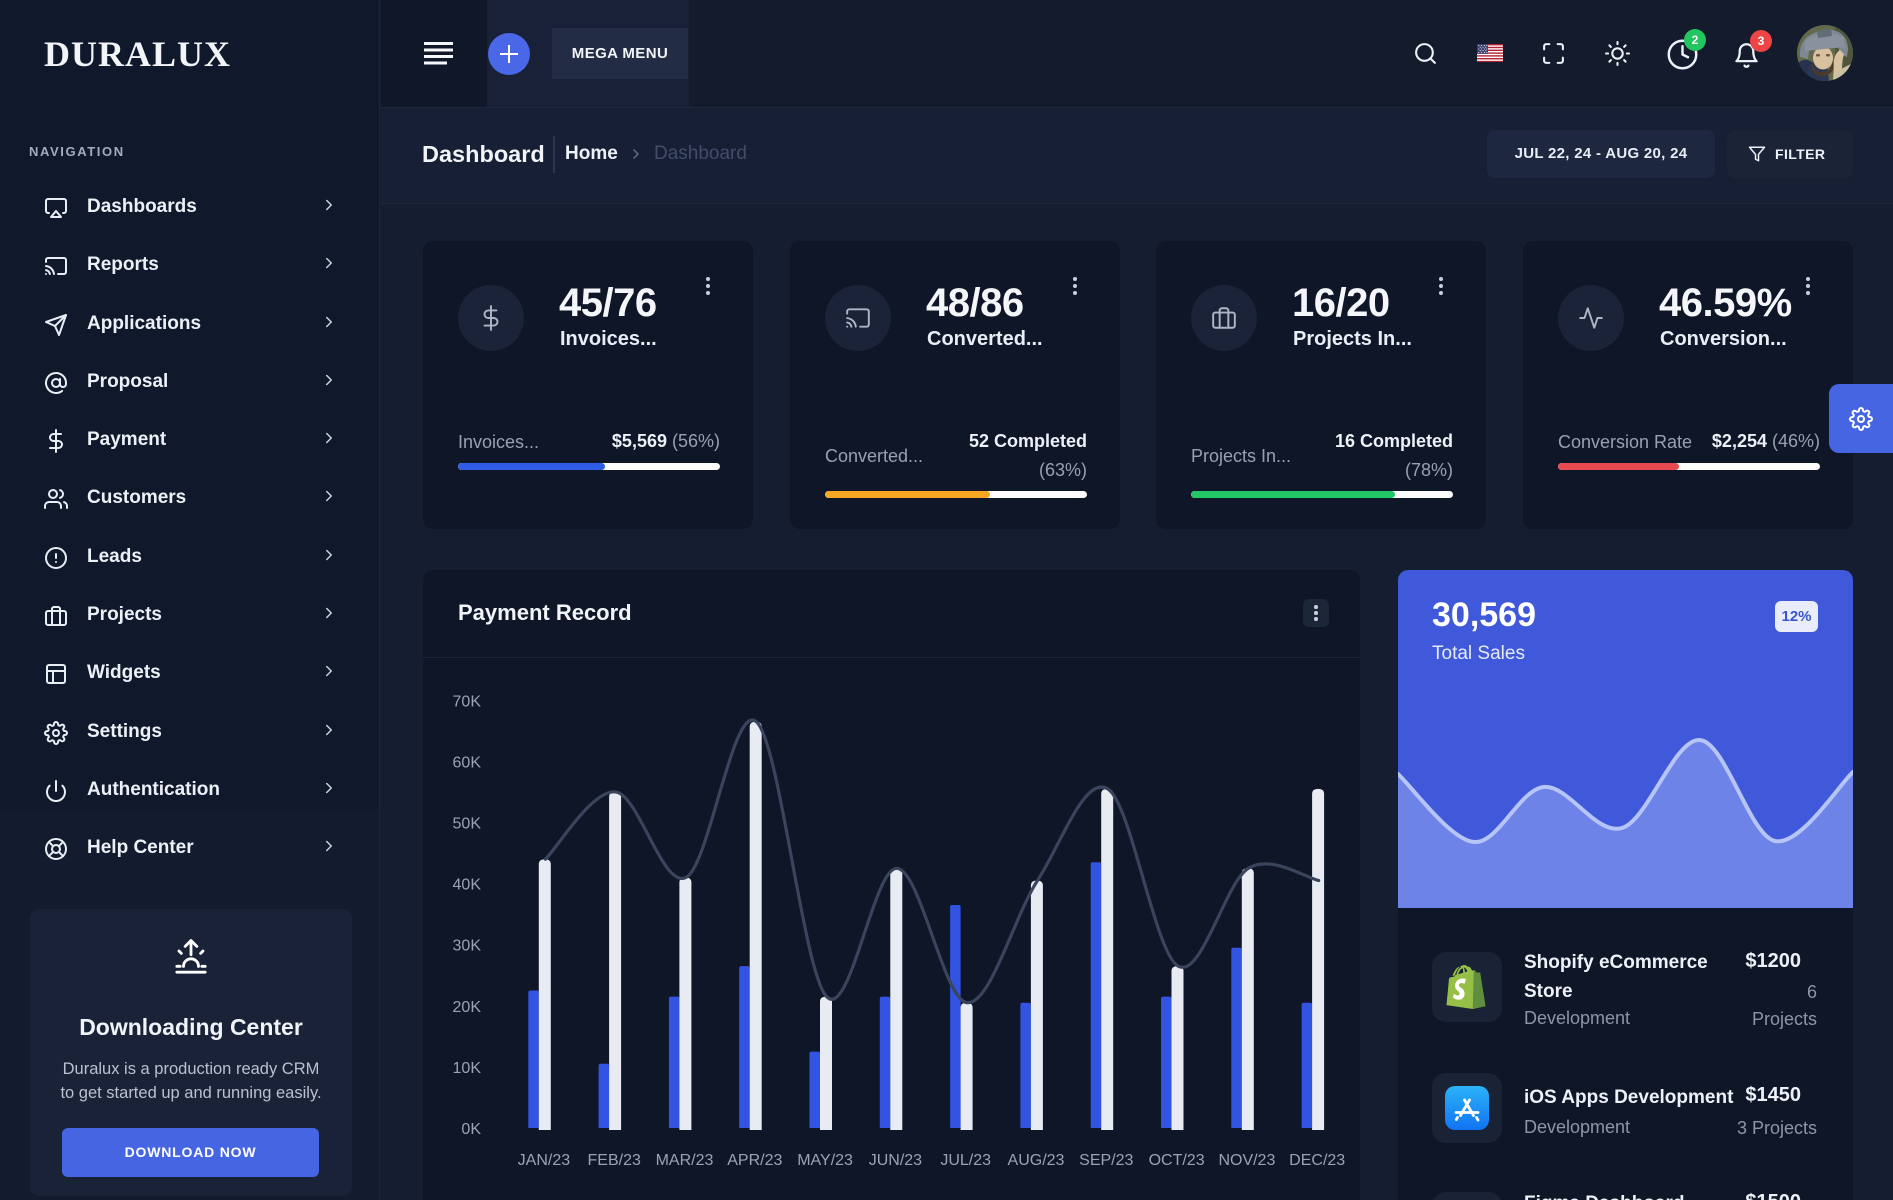  What do you see at coordinates (1246, 1160) in the screenshot?
I see `svg-text: NOV/23` at bounding box center [1246, 1160].